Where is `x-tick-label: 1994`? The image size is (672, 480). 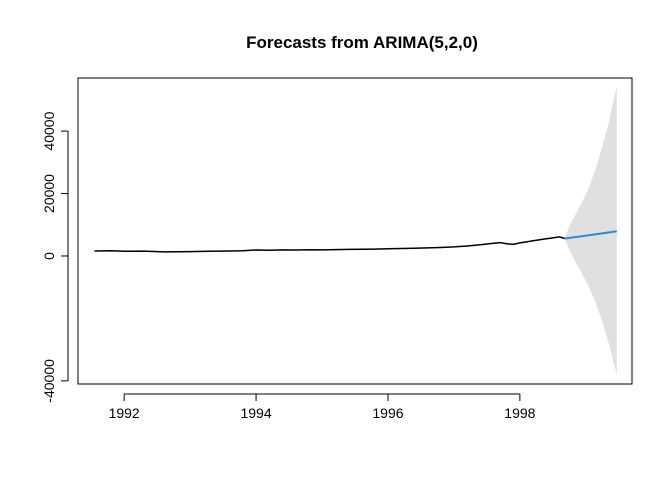
x-tick-label: 1994 is located at coordinates (255, 413).